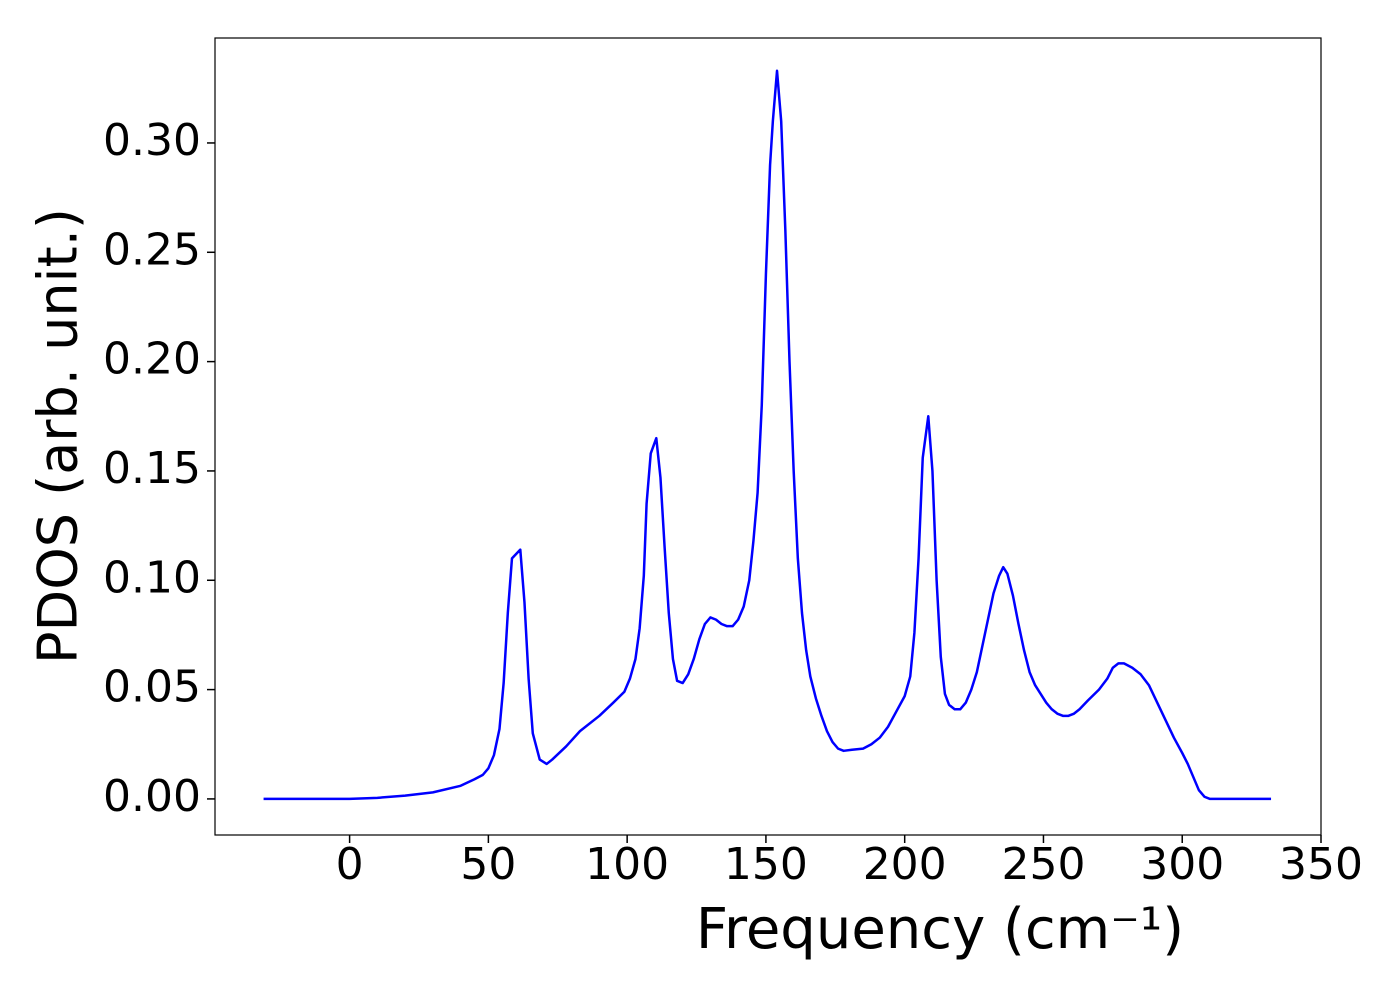 The image size is (1400, 1000). What do you see at coordinates (350, 864) in the screenshot?
I see `x-tick-label: 0` at bounding box center [350, 864].